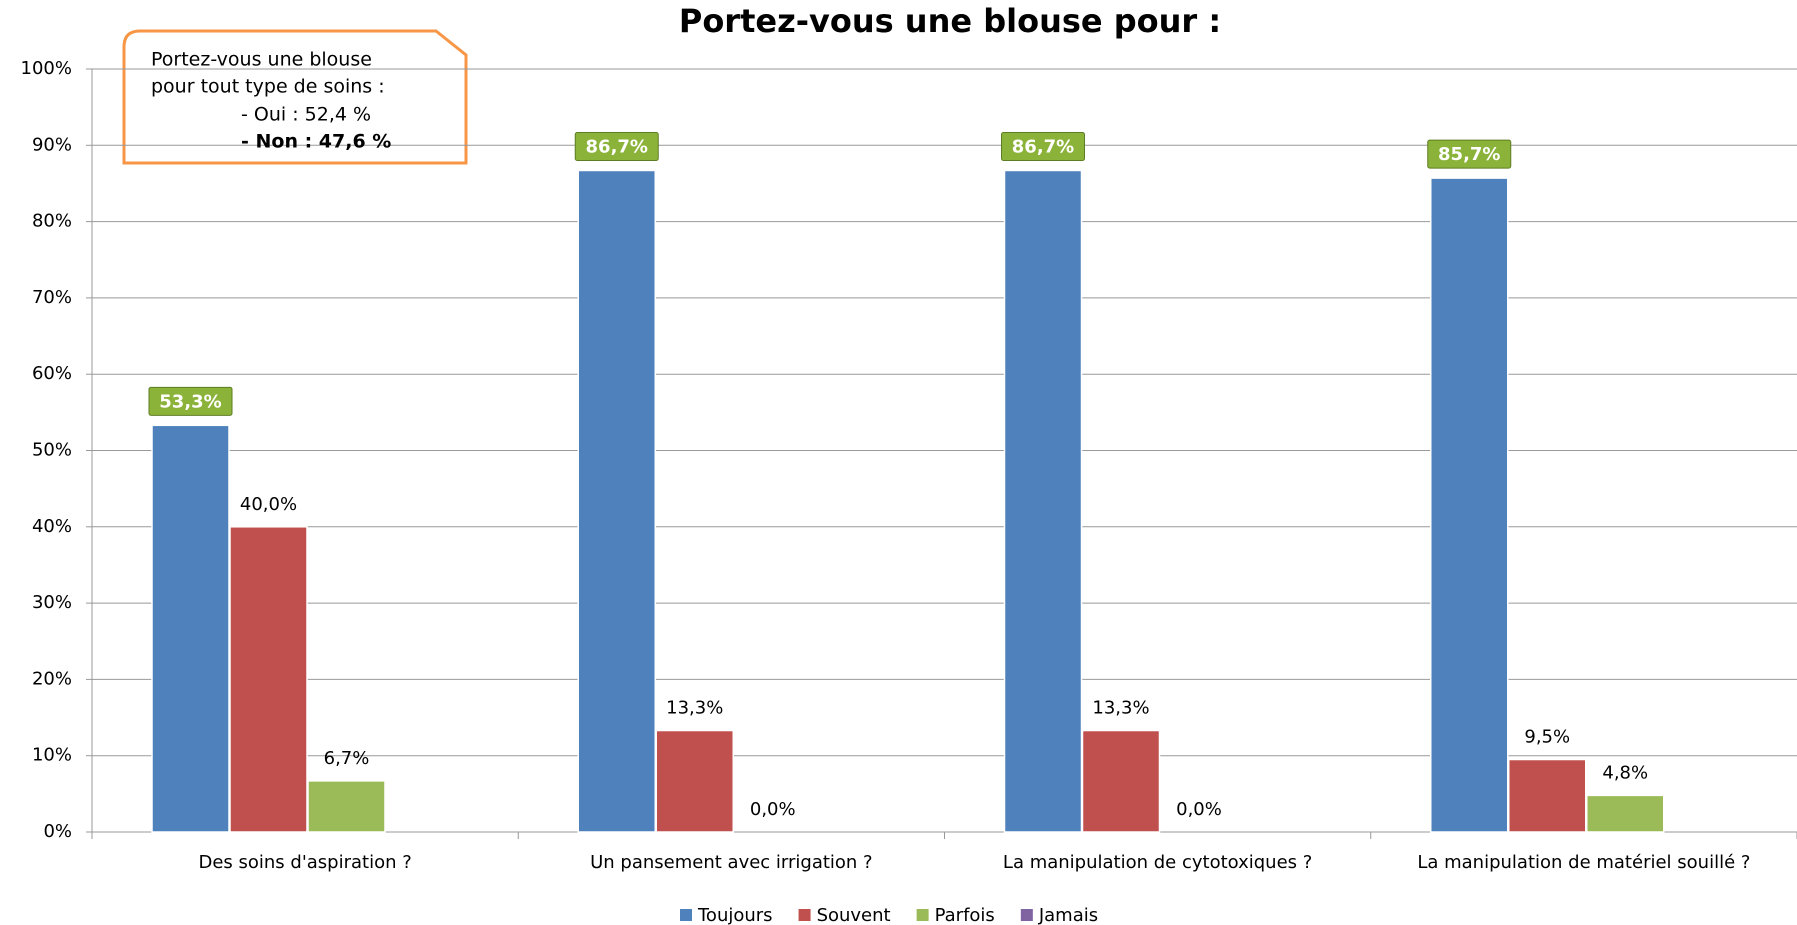  I want to click on legend-label: Jamais, so click(1068, 915).